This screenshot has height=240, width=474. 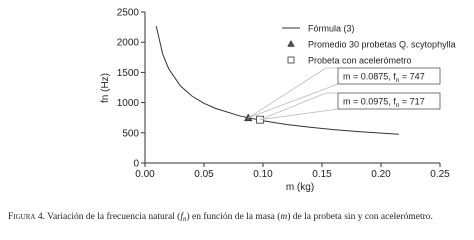 I want to click on caption-part: Variación de la frecuencia natural (, so click(x=112, y=216).